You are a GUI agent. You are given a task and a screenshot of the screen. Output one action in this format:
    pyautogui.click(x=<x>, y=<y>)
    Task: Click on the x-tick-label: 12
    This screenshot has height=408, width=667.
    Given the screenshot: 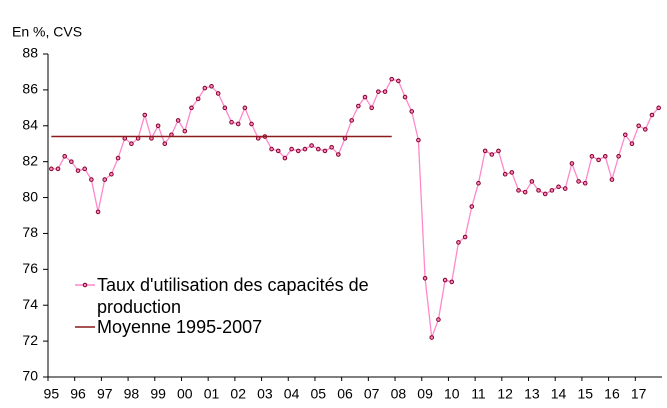 What is the action you would take?
    pyautogui.click(x=505, y=394)
    